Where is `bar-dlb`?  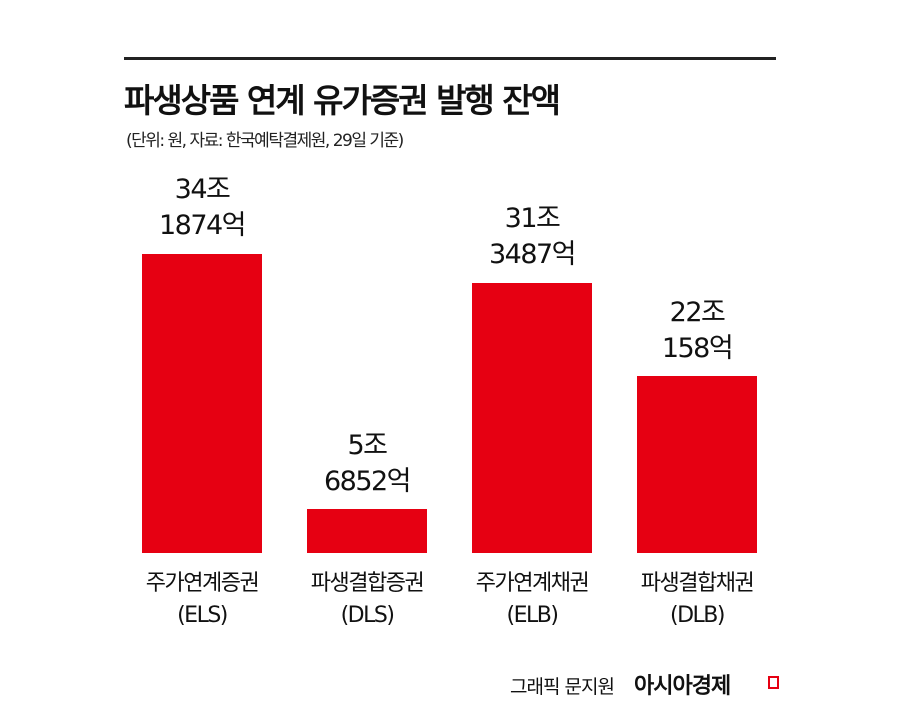 bar-dlb is located at coordinates (697, 464).